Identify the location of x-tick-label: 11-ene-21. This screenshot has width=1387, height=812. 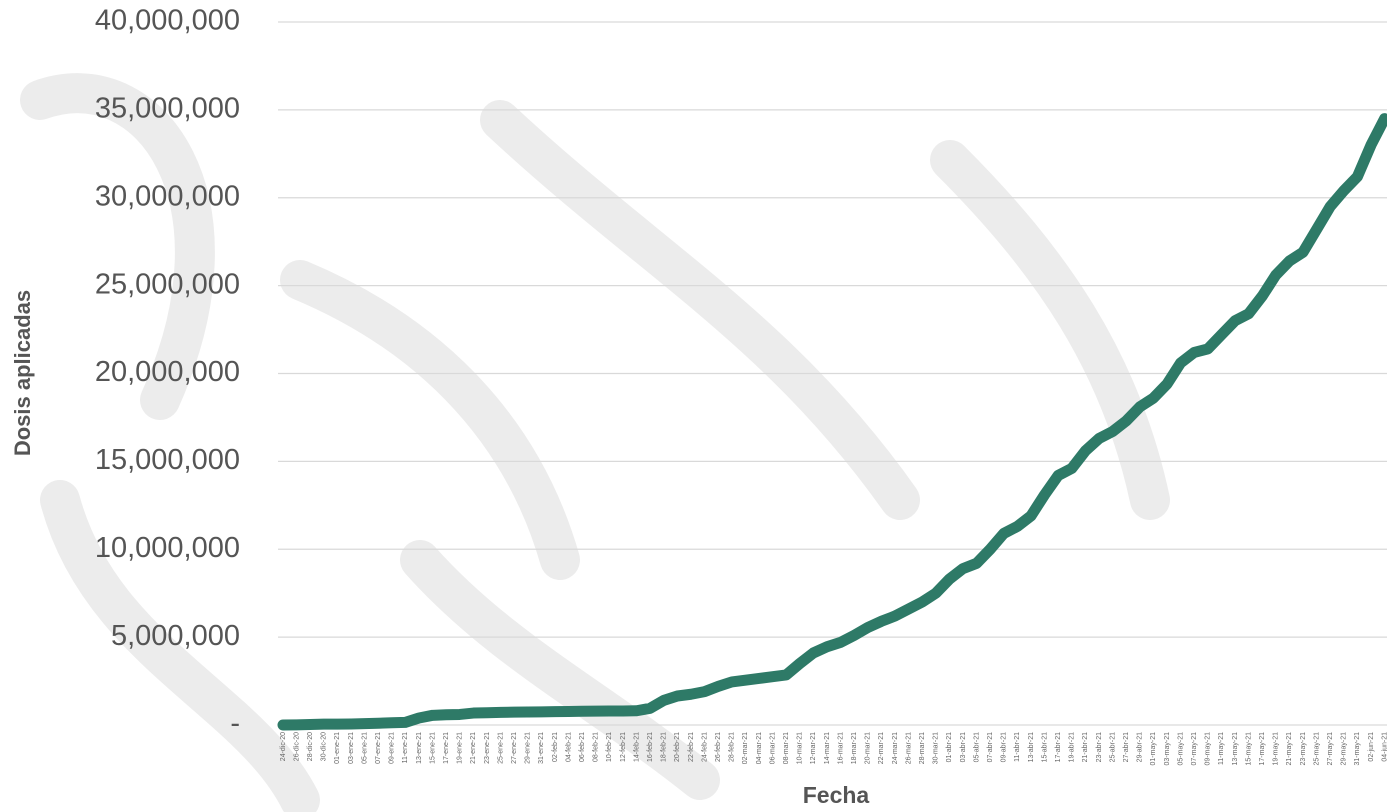
(405, 748).